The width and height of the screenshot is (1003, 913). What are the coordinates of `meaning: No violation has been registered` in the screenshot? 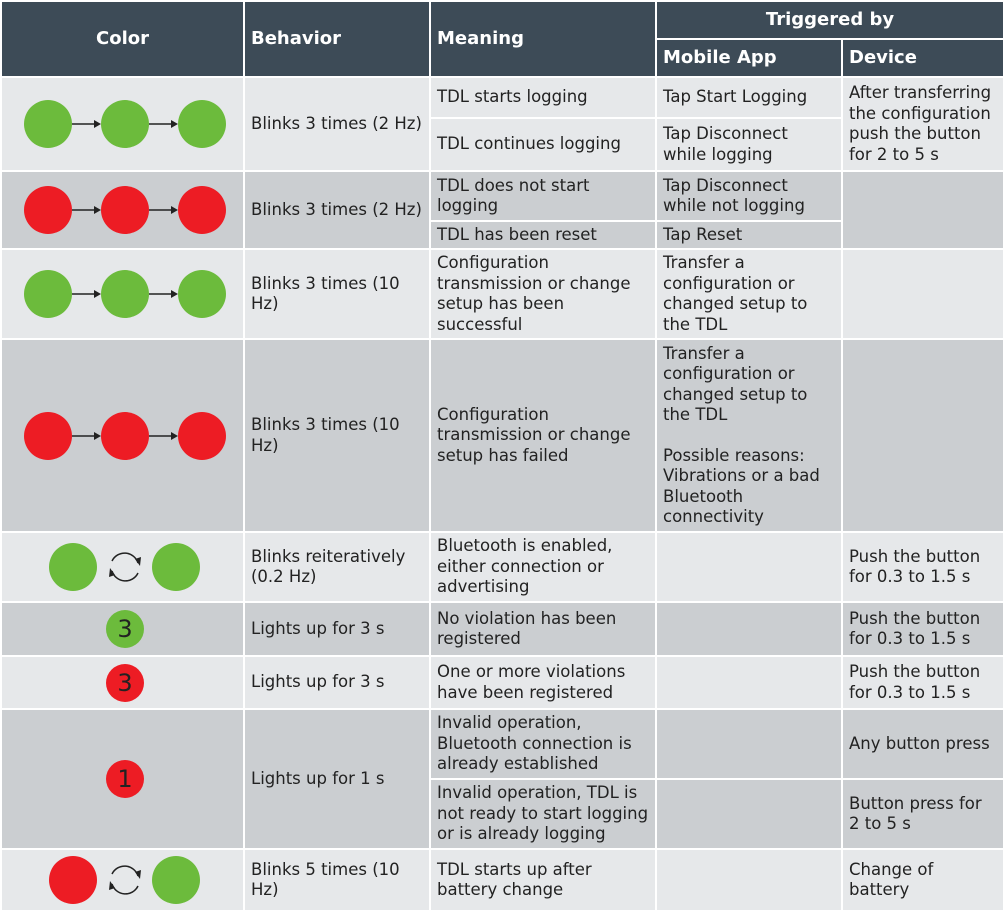 It's located at (543, 629).